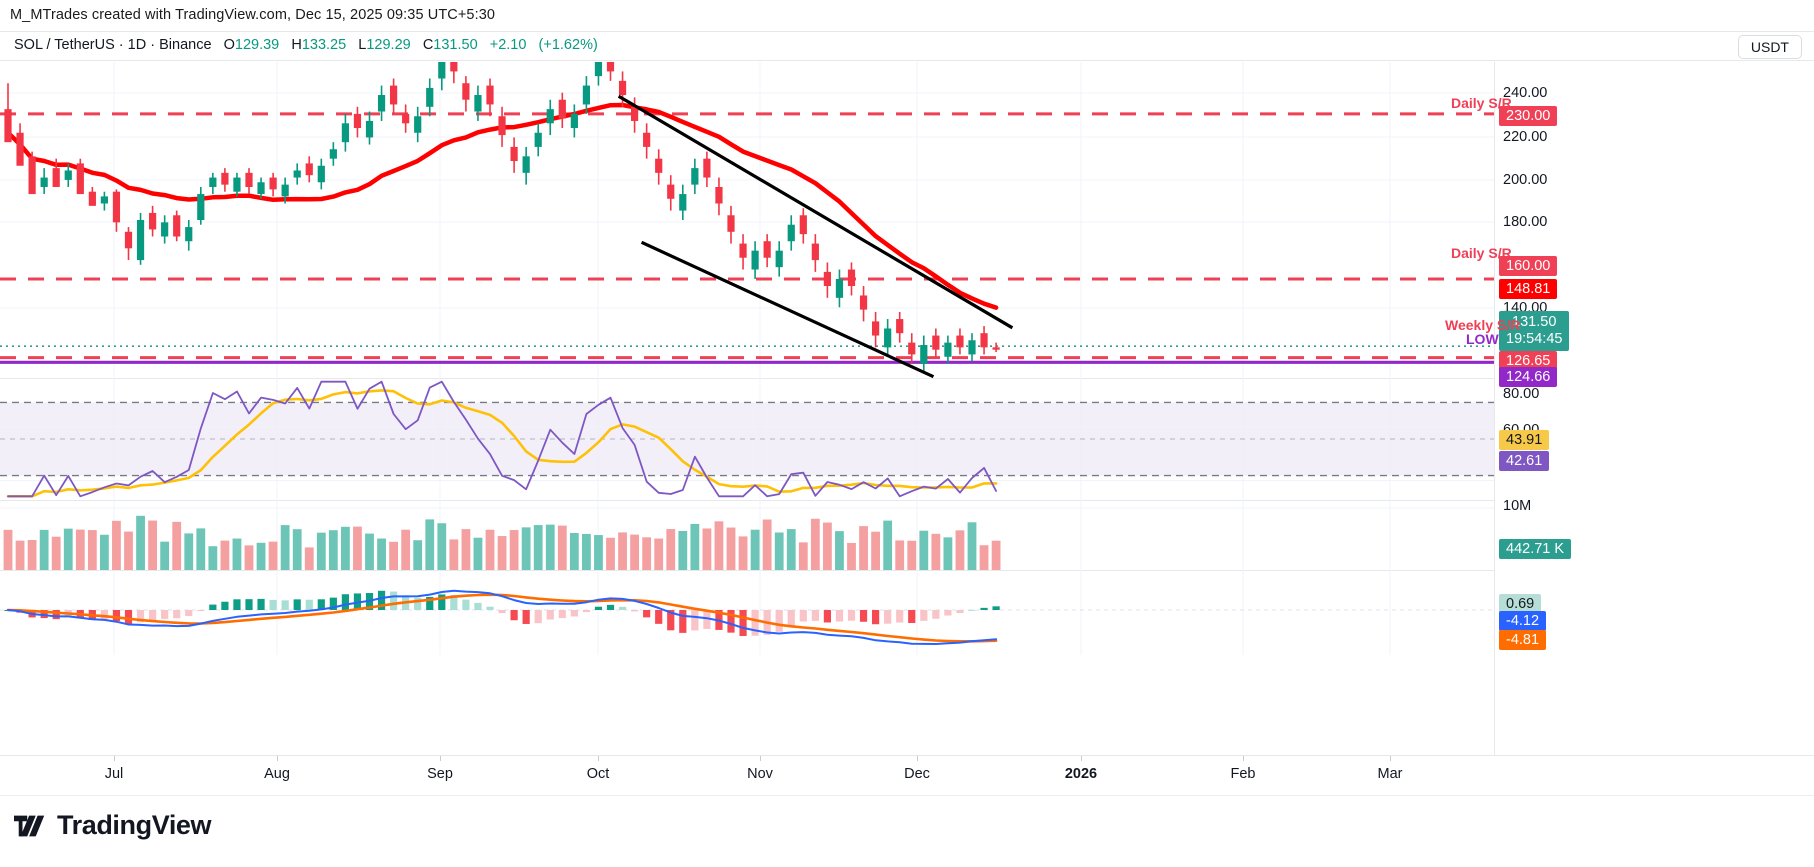 This screenshot has height=867, width=1814. What do you see at coordinates (153, 45) in the screenshot?
I see `legend-sep-2: ·` at bounding box center [153, 45].